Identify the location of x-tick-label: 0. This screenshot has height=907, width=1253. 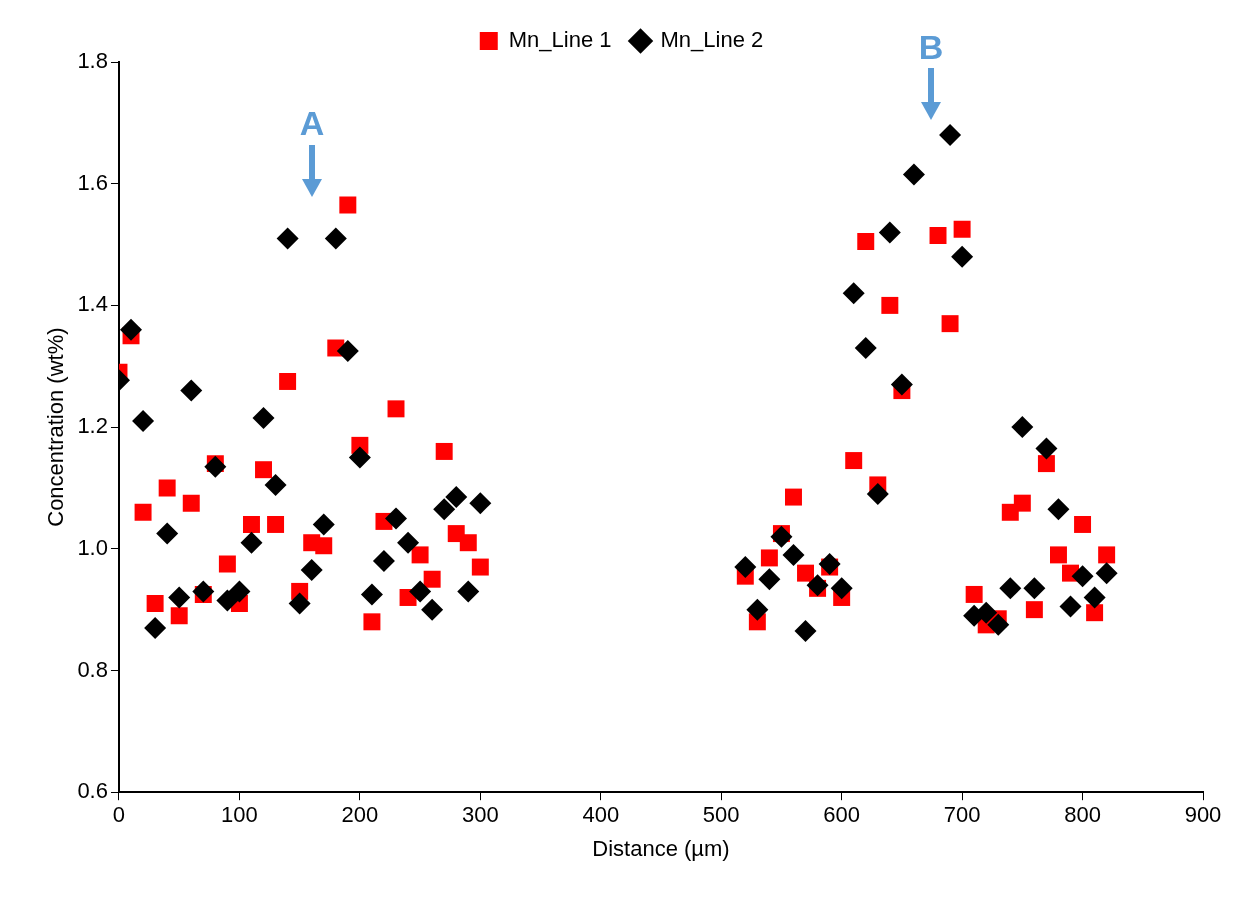
(119, 815).